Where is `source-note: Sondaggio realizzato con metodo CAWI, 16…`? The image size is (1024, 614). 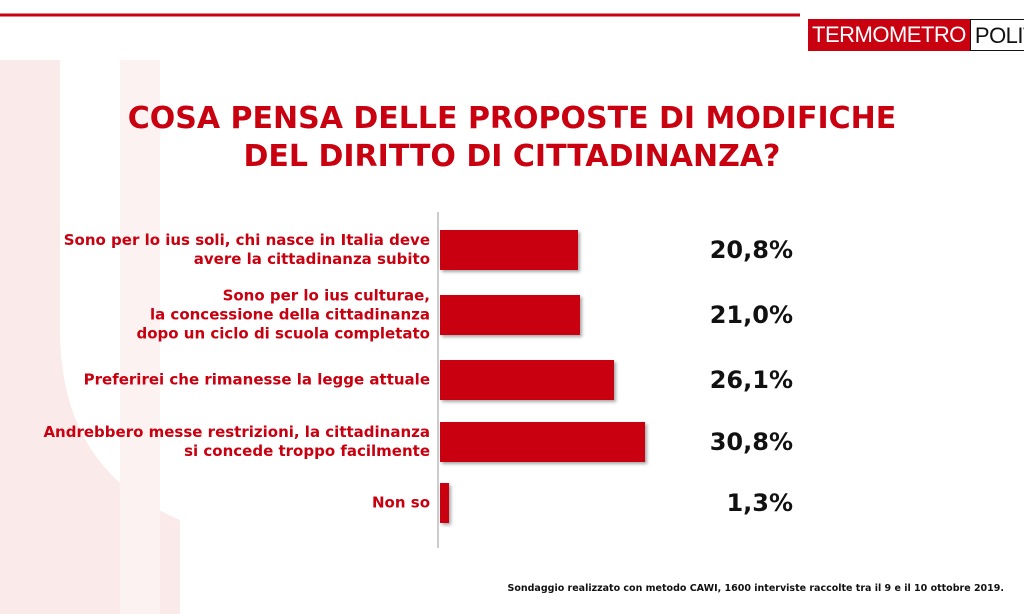 source-note: Sondaggio realizzato con metodo CAWI, 16… is located at coordinates (756, 588).